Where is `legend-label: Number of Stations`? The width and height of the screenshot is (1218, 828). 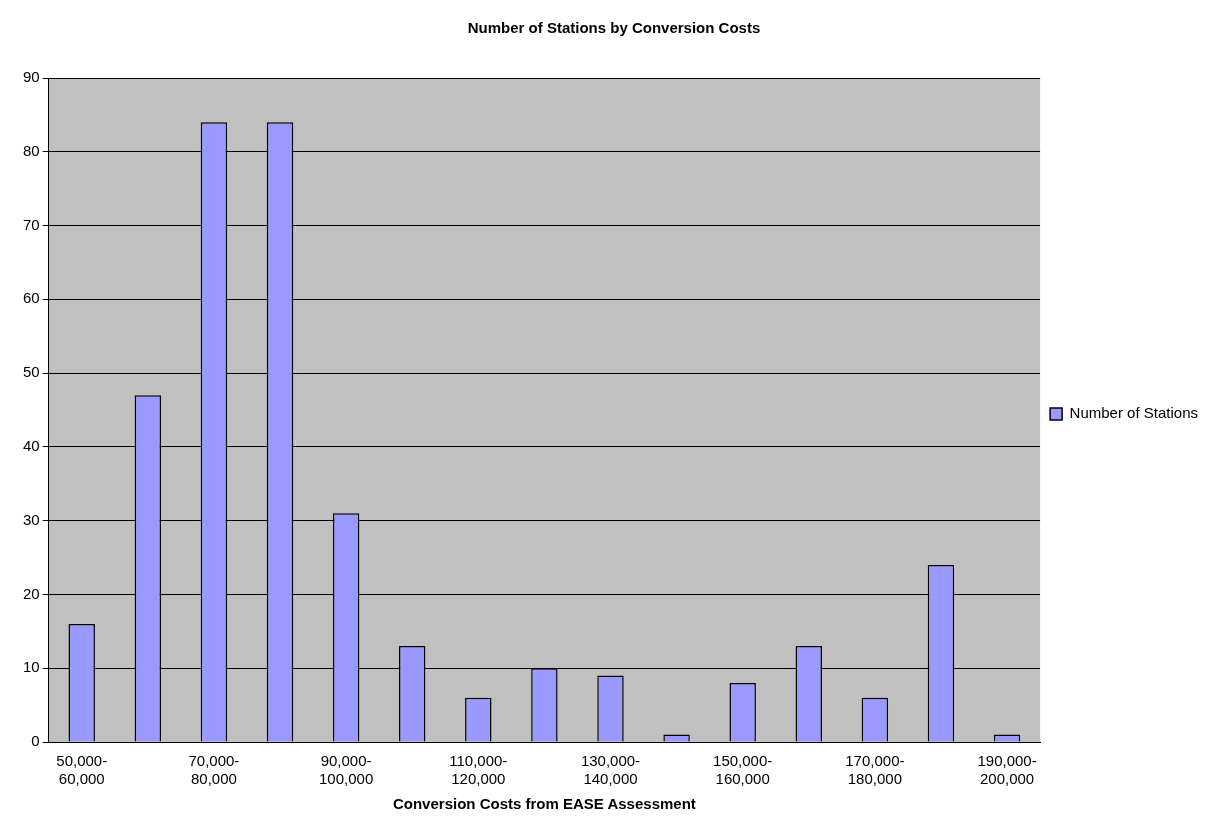 legend-label: Number of Stations is located at coordinates (1134, 413).